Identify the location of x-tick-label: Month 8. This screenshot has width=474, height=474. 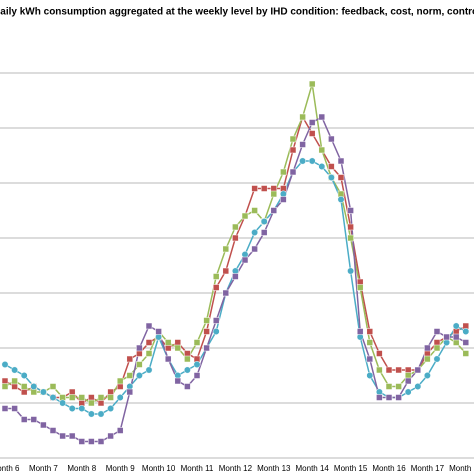
(81, 468).